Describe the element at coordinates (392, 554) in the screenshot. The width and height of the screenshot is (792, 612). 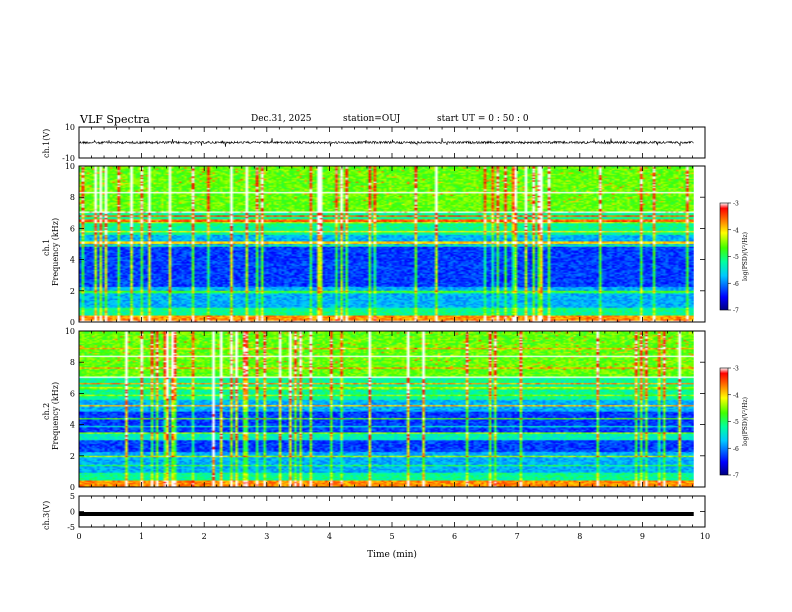
I see `x-axis-label: Time (min)` at that location.